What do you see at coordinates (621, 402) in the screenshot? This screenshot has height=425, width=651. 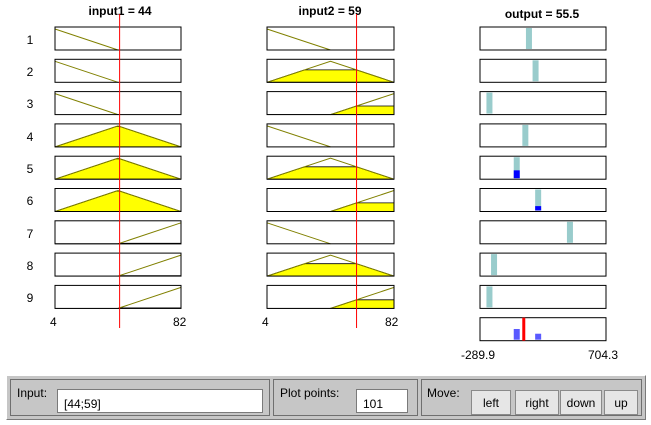 I see `move-up-button: up` at bounding box center [621, 402].